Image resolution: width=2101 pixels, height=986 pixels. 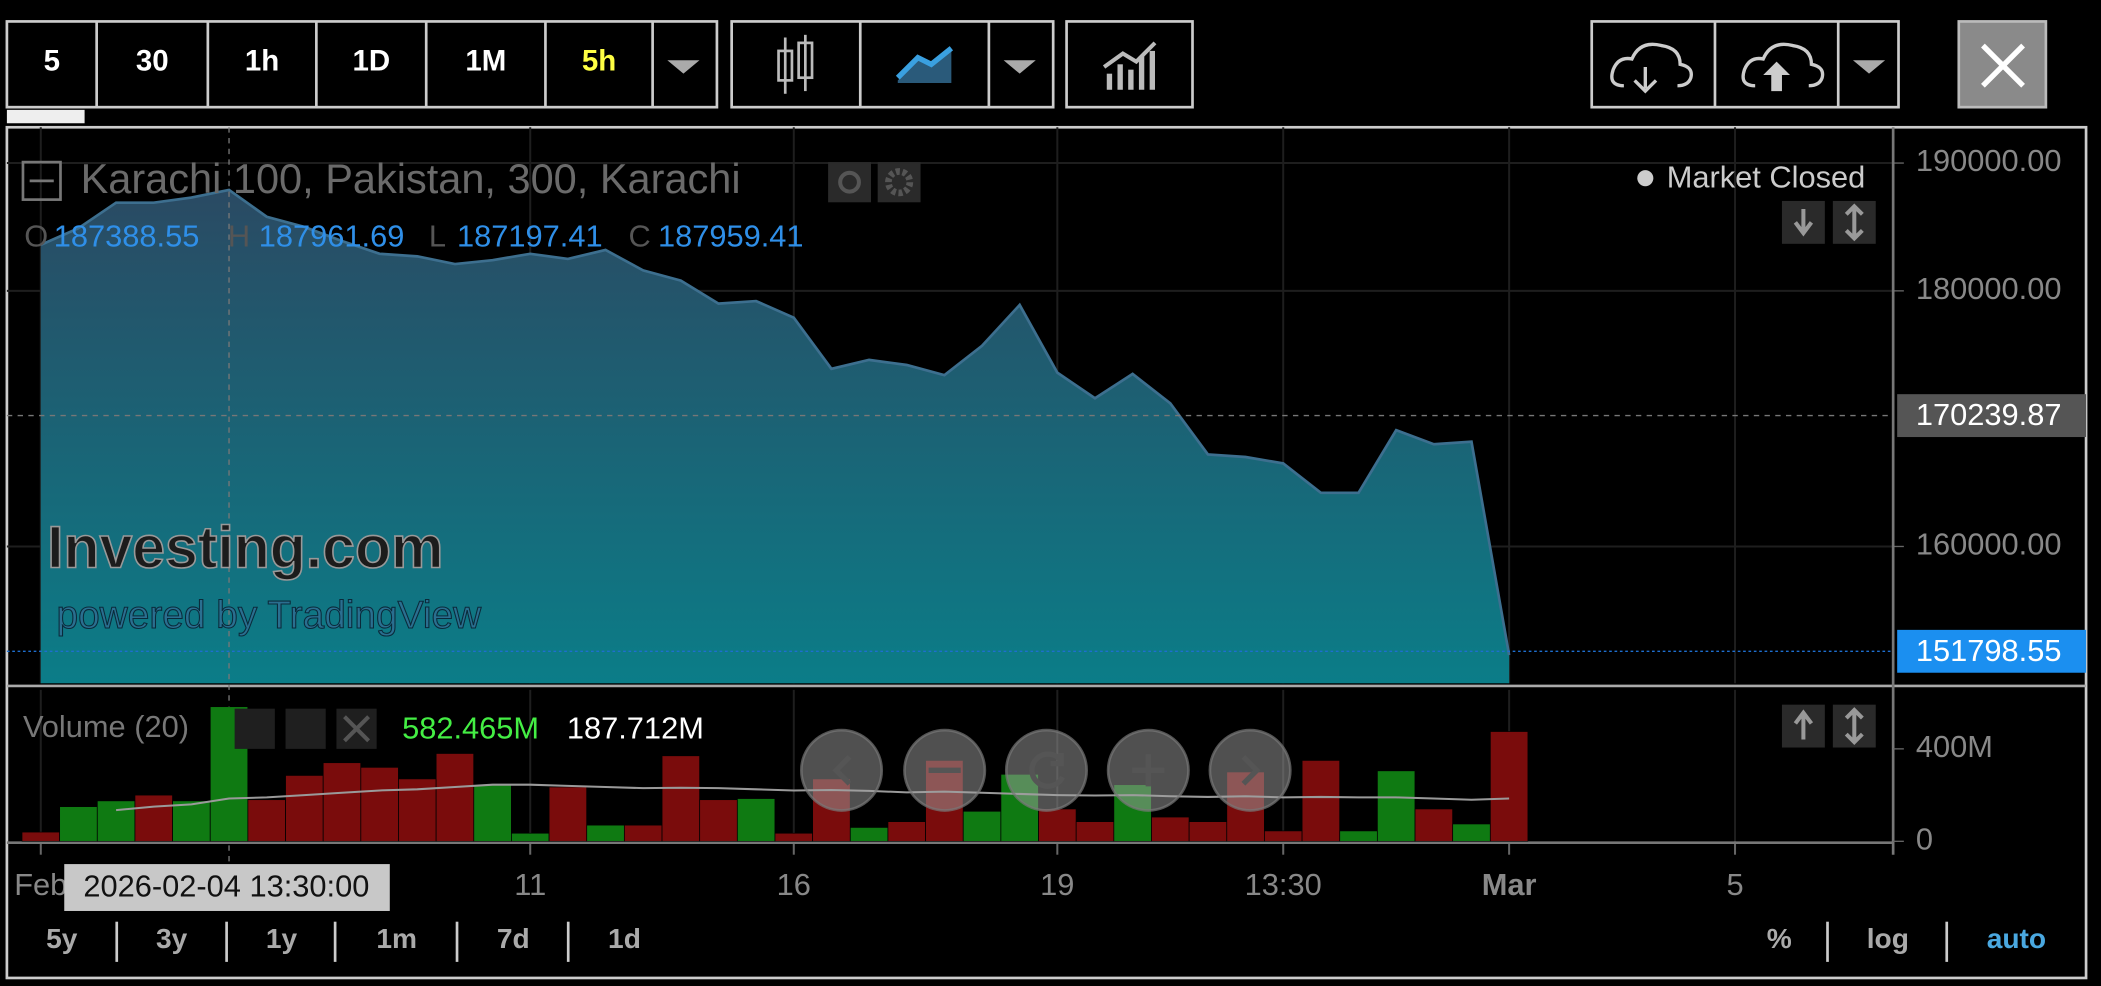 I want to click on watermark-logo: Investing.com, so click(x=245, y=548).